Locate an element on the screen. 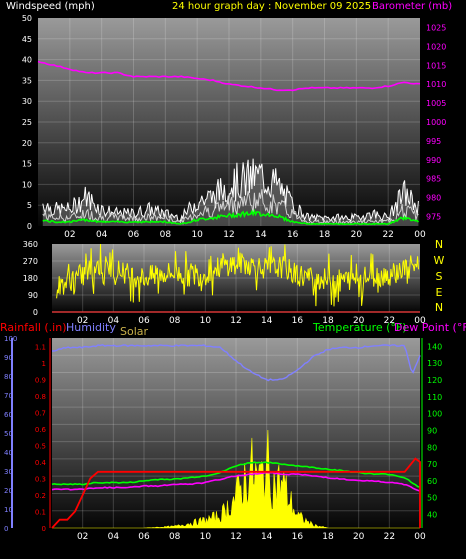  x-tick-label-temperature: 14 is located at coordinates (267, 537).